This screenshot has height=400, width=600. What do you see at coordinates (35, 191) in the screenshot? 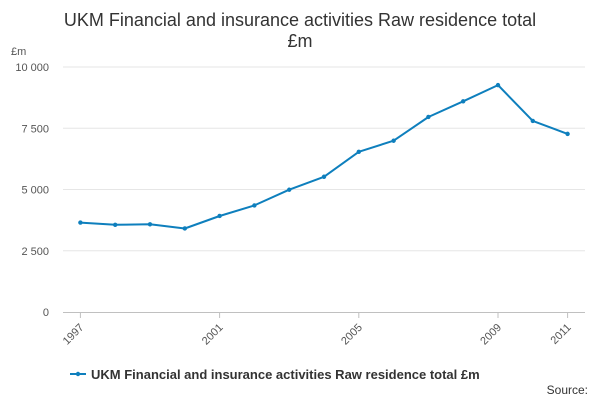
I see `y-tick-label: 5 000` at bounding box center [35, 191].